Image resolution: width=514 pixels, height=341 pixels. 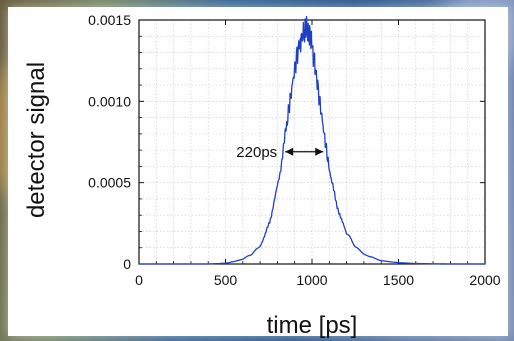 What do you see at coordinates (319, 151) in the screenshot?
I see `fwhm-arrow-head-right` at bounding box center [319, 151].